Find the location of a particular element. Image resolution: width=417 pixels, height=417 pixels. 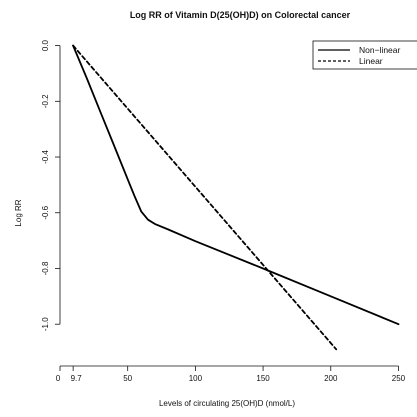

x-tick-label: 150 is located at coordinates (263, 378).